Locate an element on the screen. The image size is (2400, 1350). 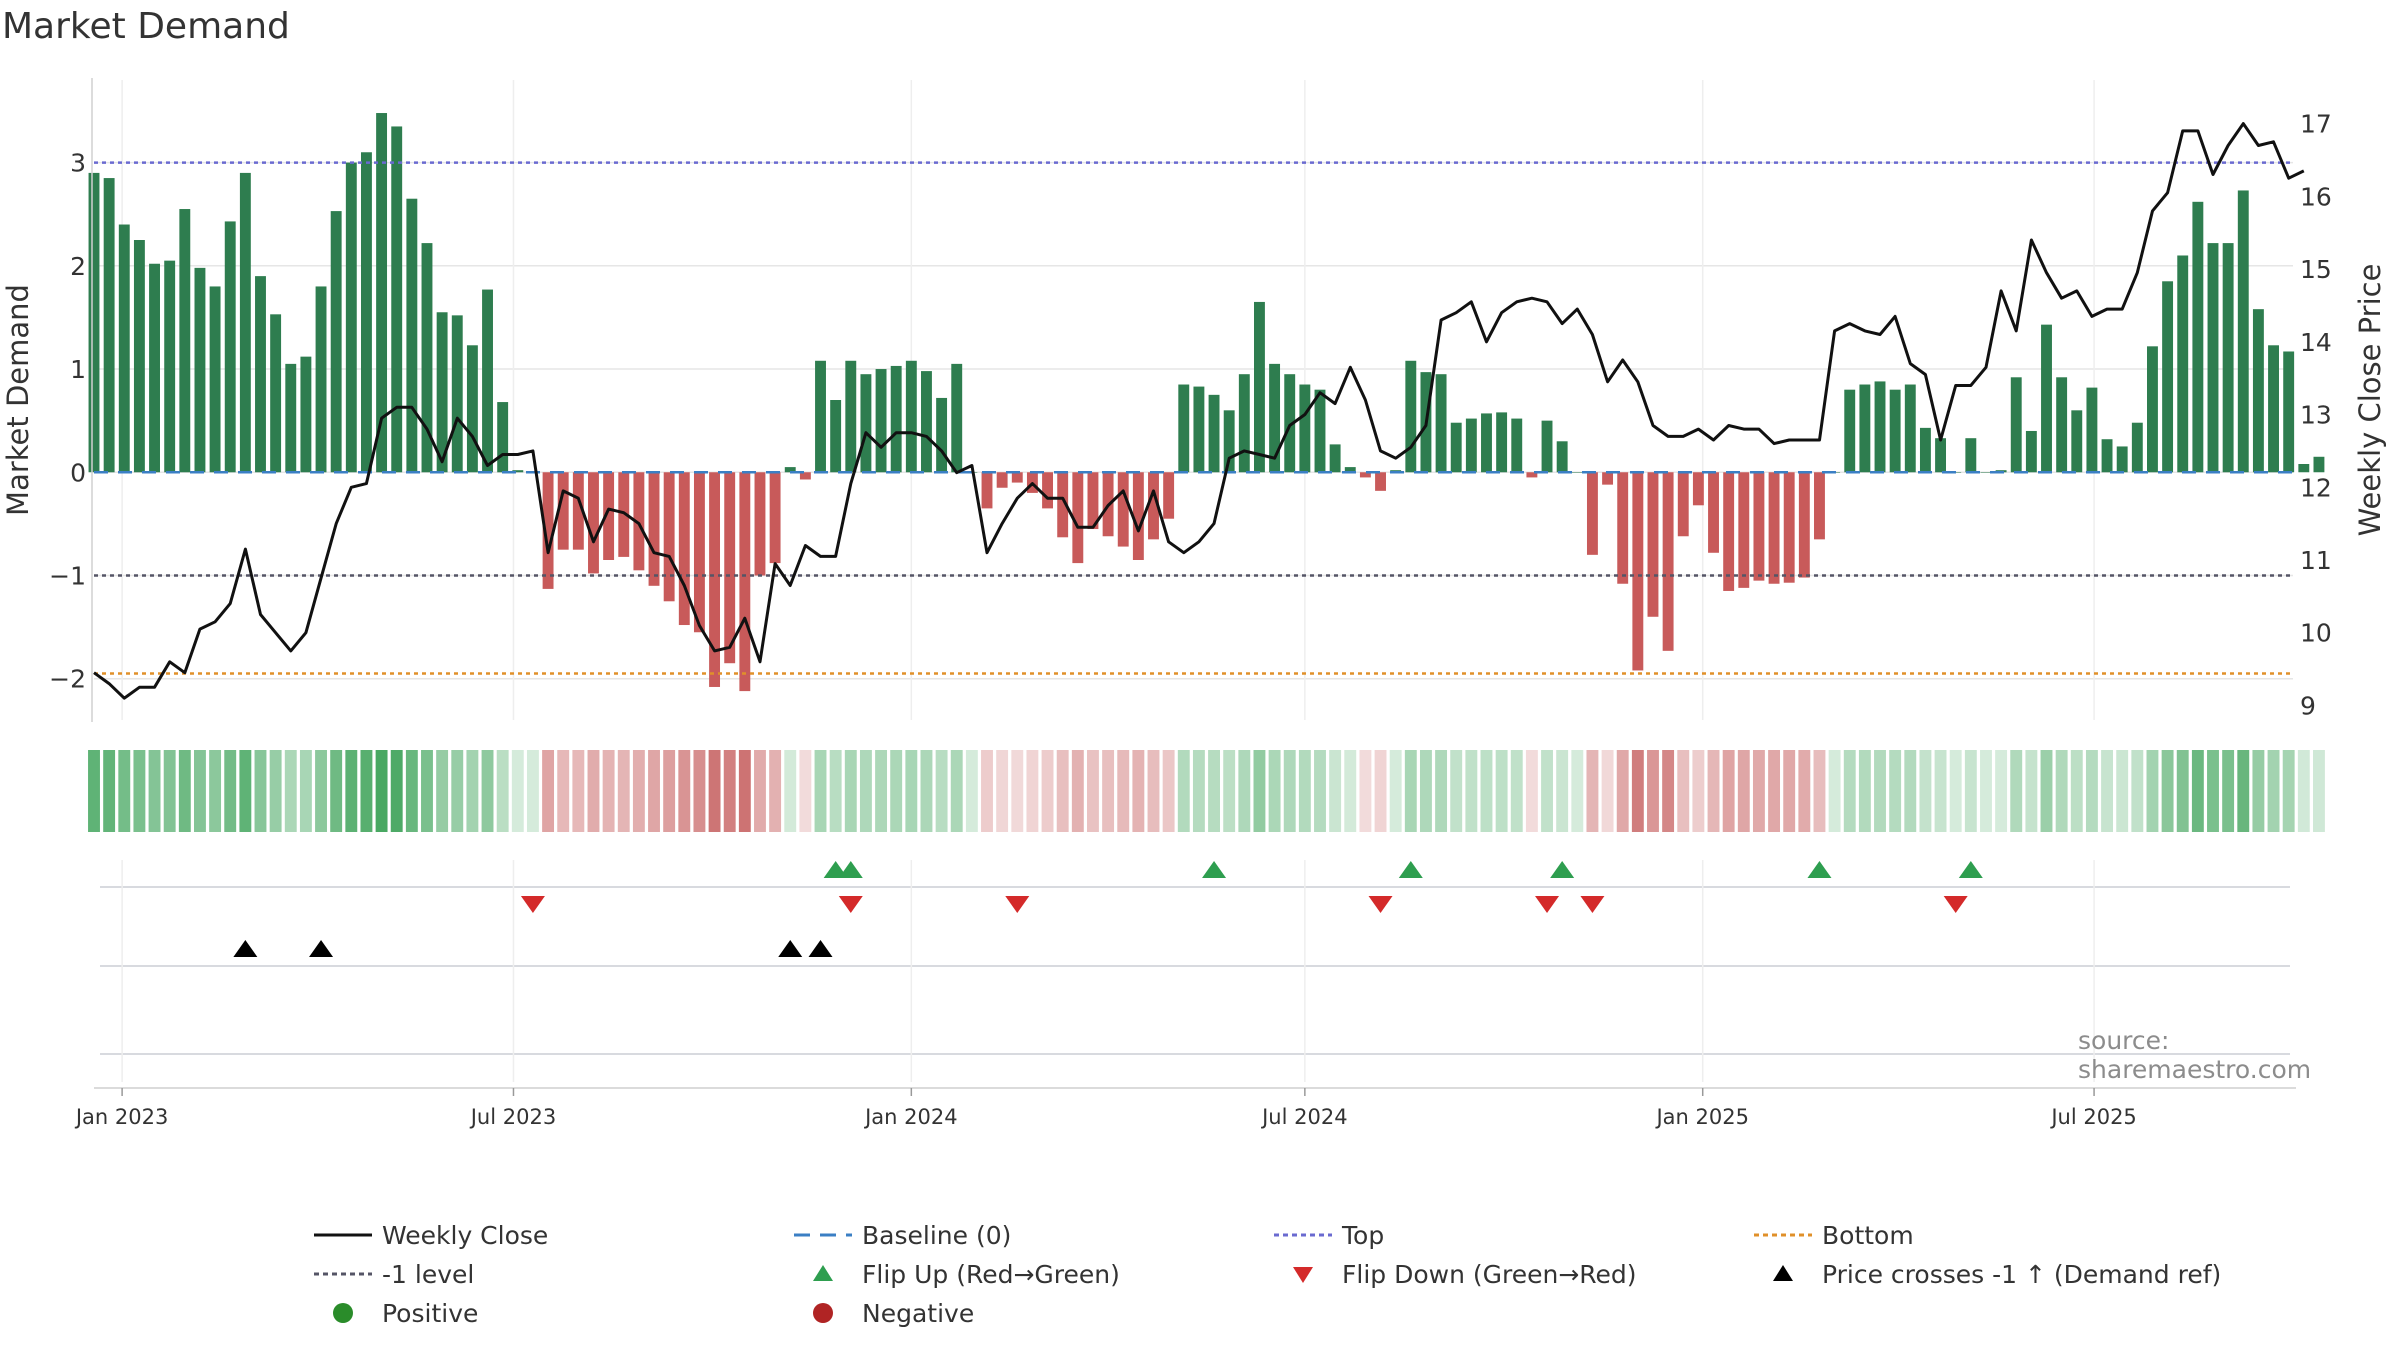
chart-title: Market Demand is located at coordinates (146, 26).